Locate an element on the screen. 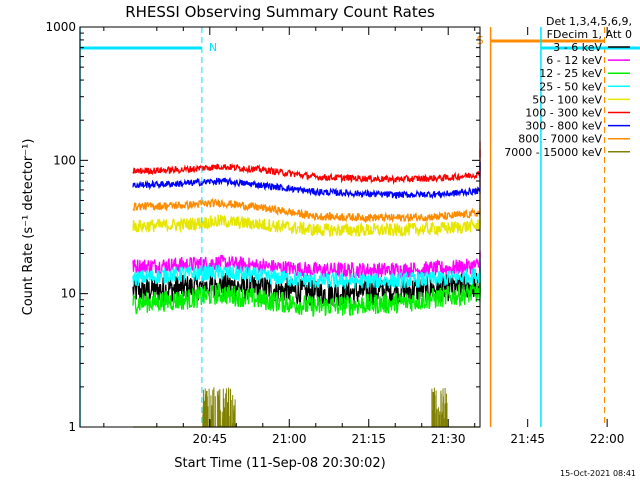 This screenshot has width=640, height=480. chart-title: RHESSI Observing Summary Count Rates is located at coordinates (280, 12).